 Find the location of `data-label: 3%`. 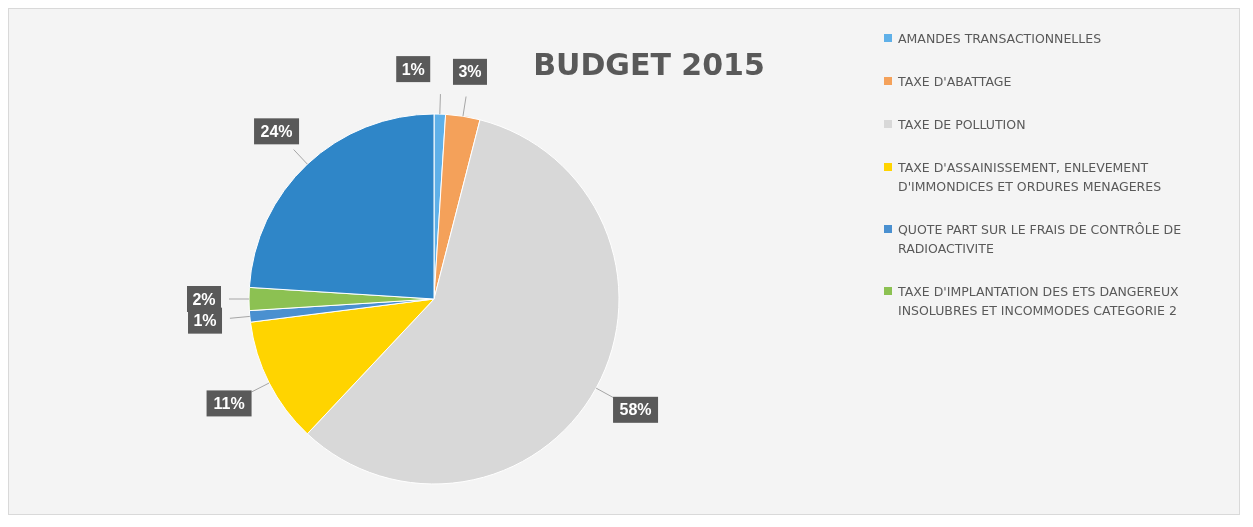

data-label: 3% is located at coordinates (470, 72).